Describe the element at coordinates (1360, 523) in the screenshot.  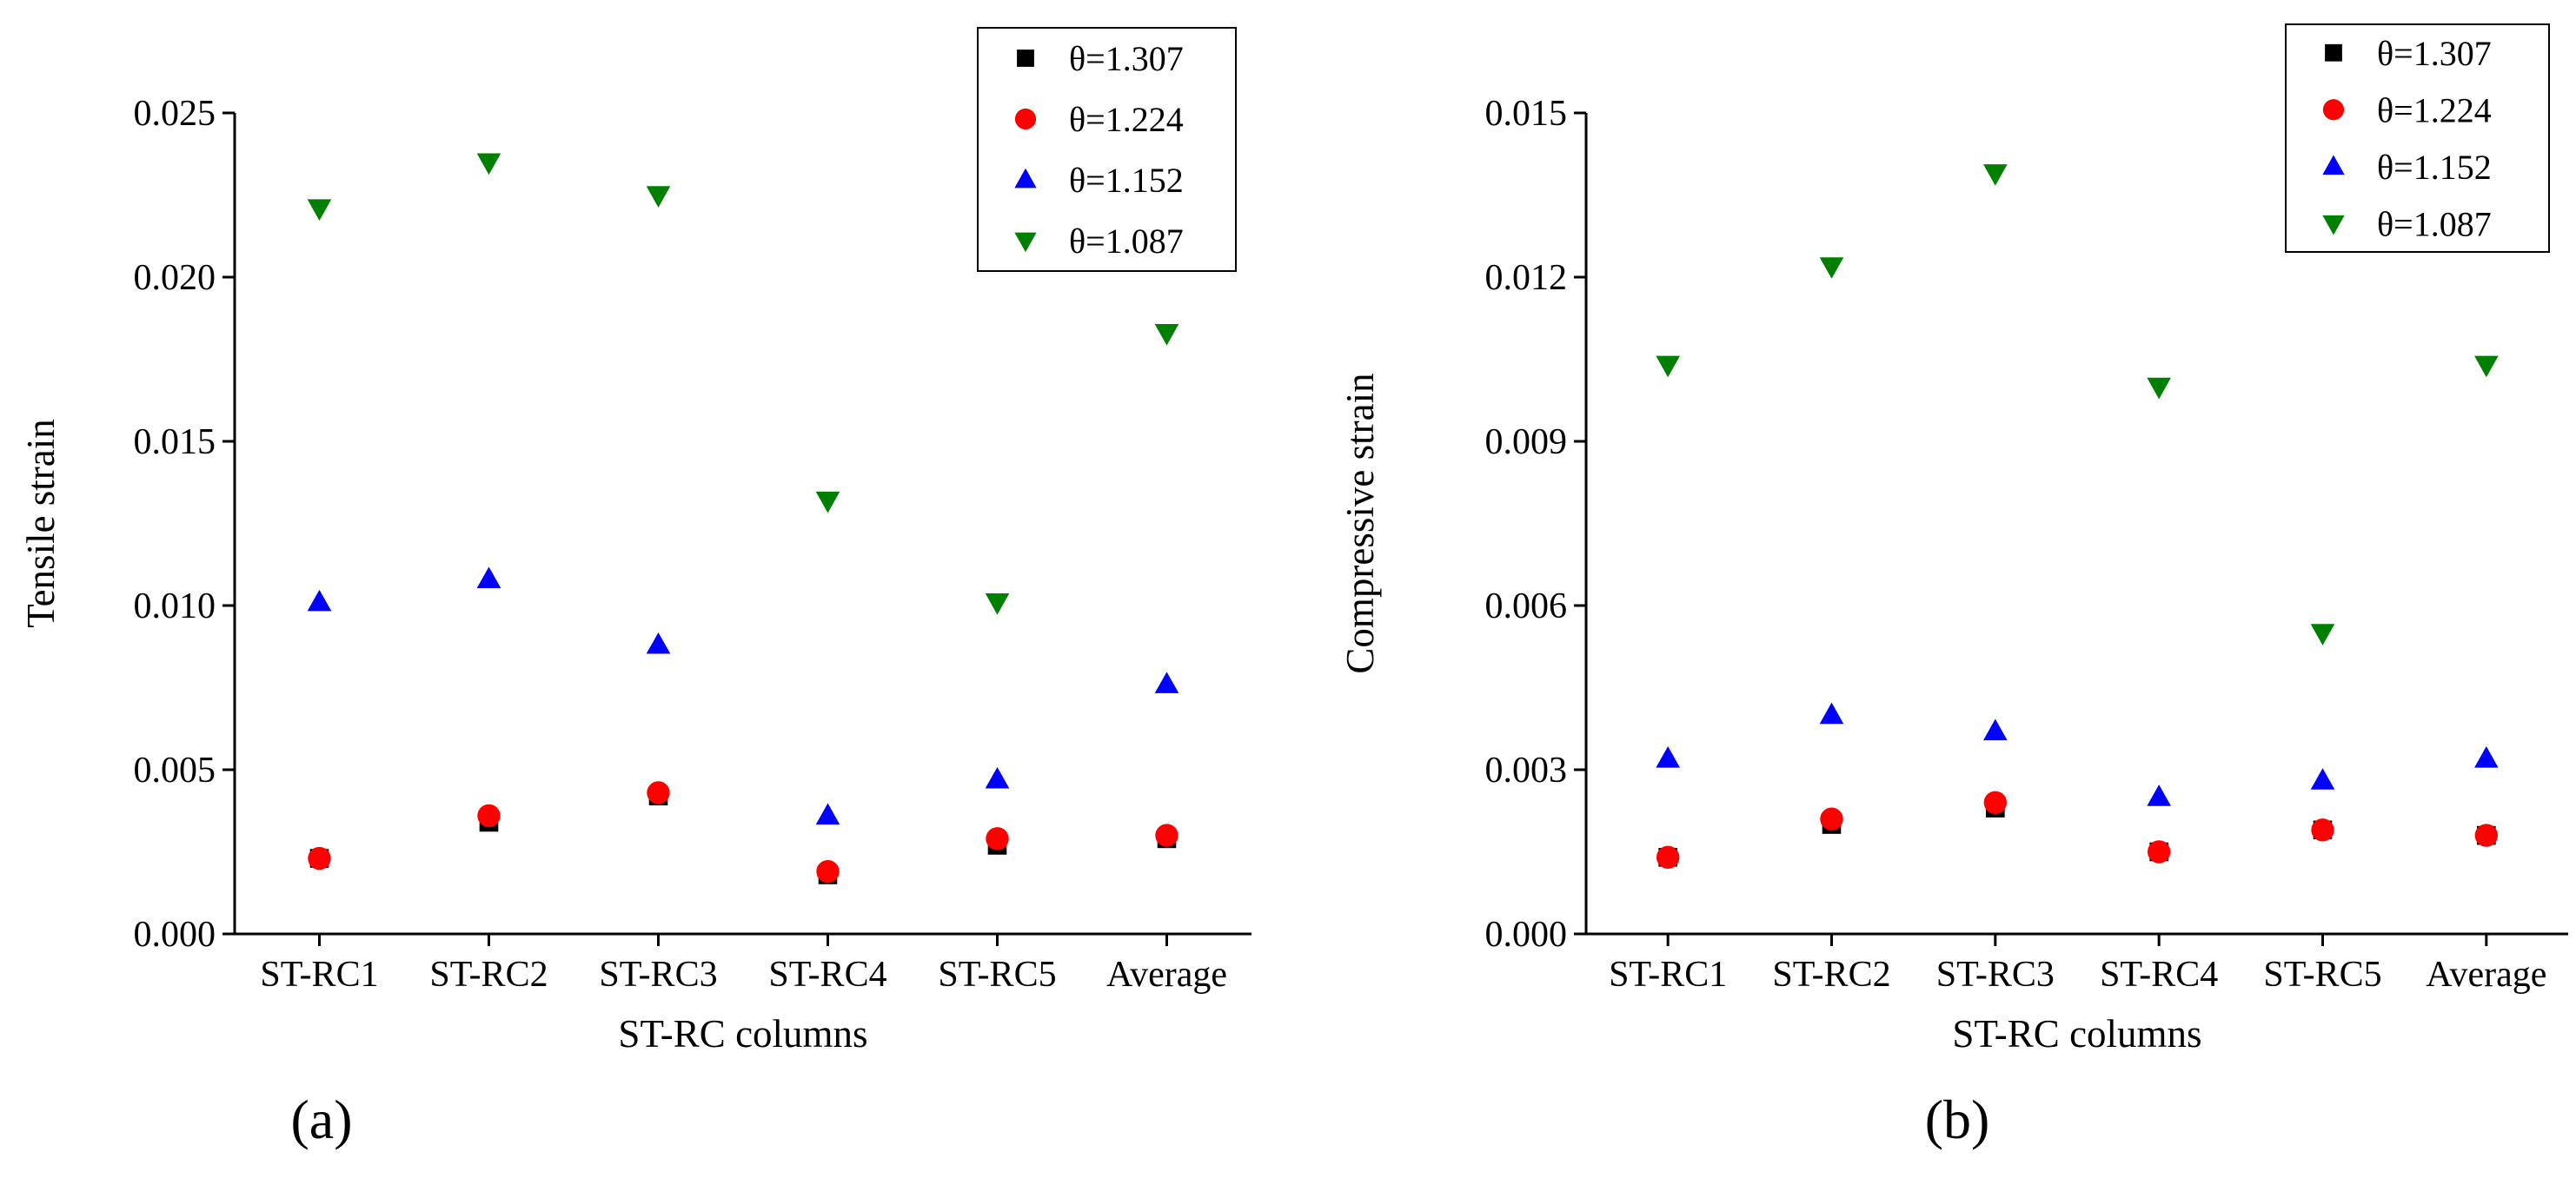
I see `y-axis-title: Compressive strain` at that location.